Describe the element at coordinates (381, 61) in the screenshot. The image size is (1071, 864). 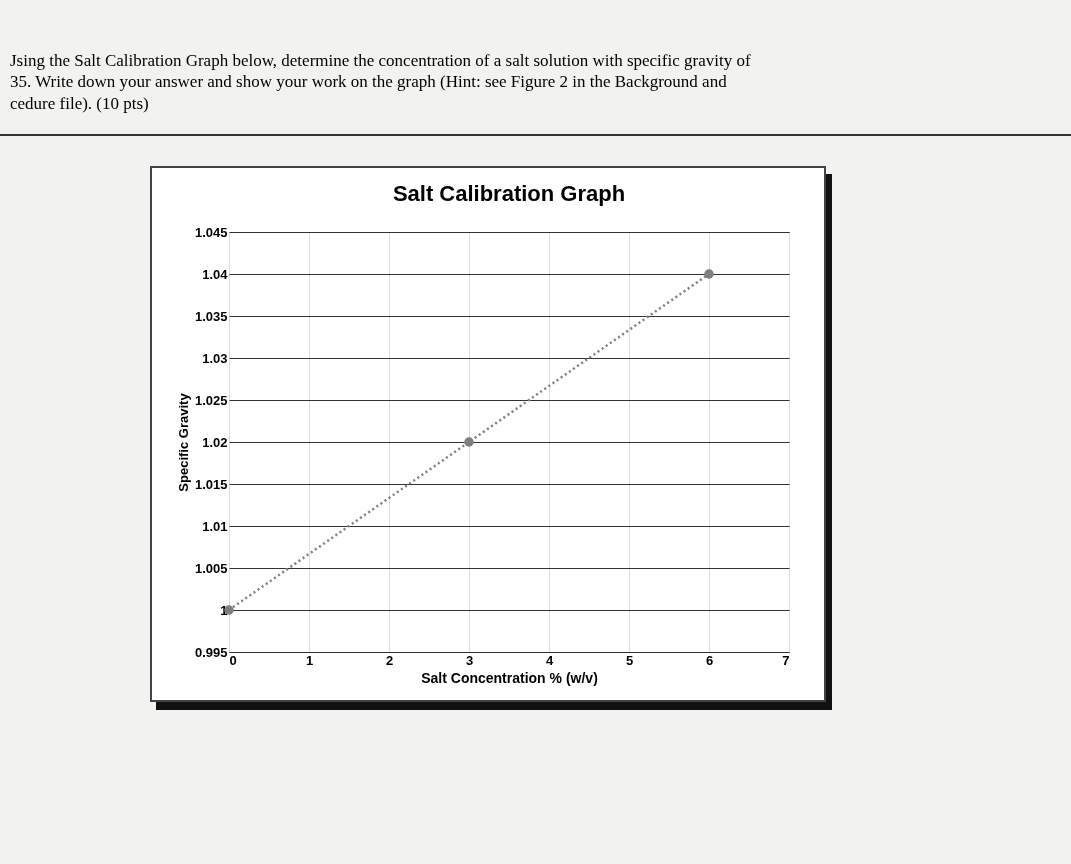
I see `text: Jsing the Salt Calibration Graph below, determine the concentration of a salt solution with specific gravity of` at that location.